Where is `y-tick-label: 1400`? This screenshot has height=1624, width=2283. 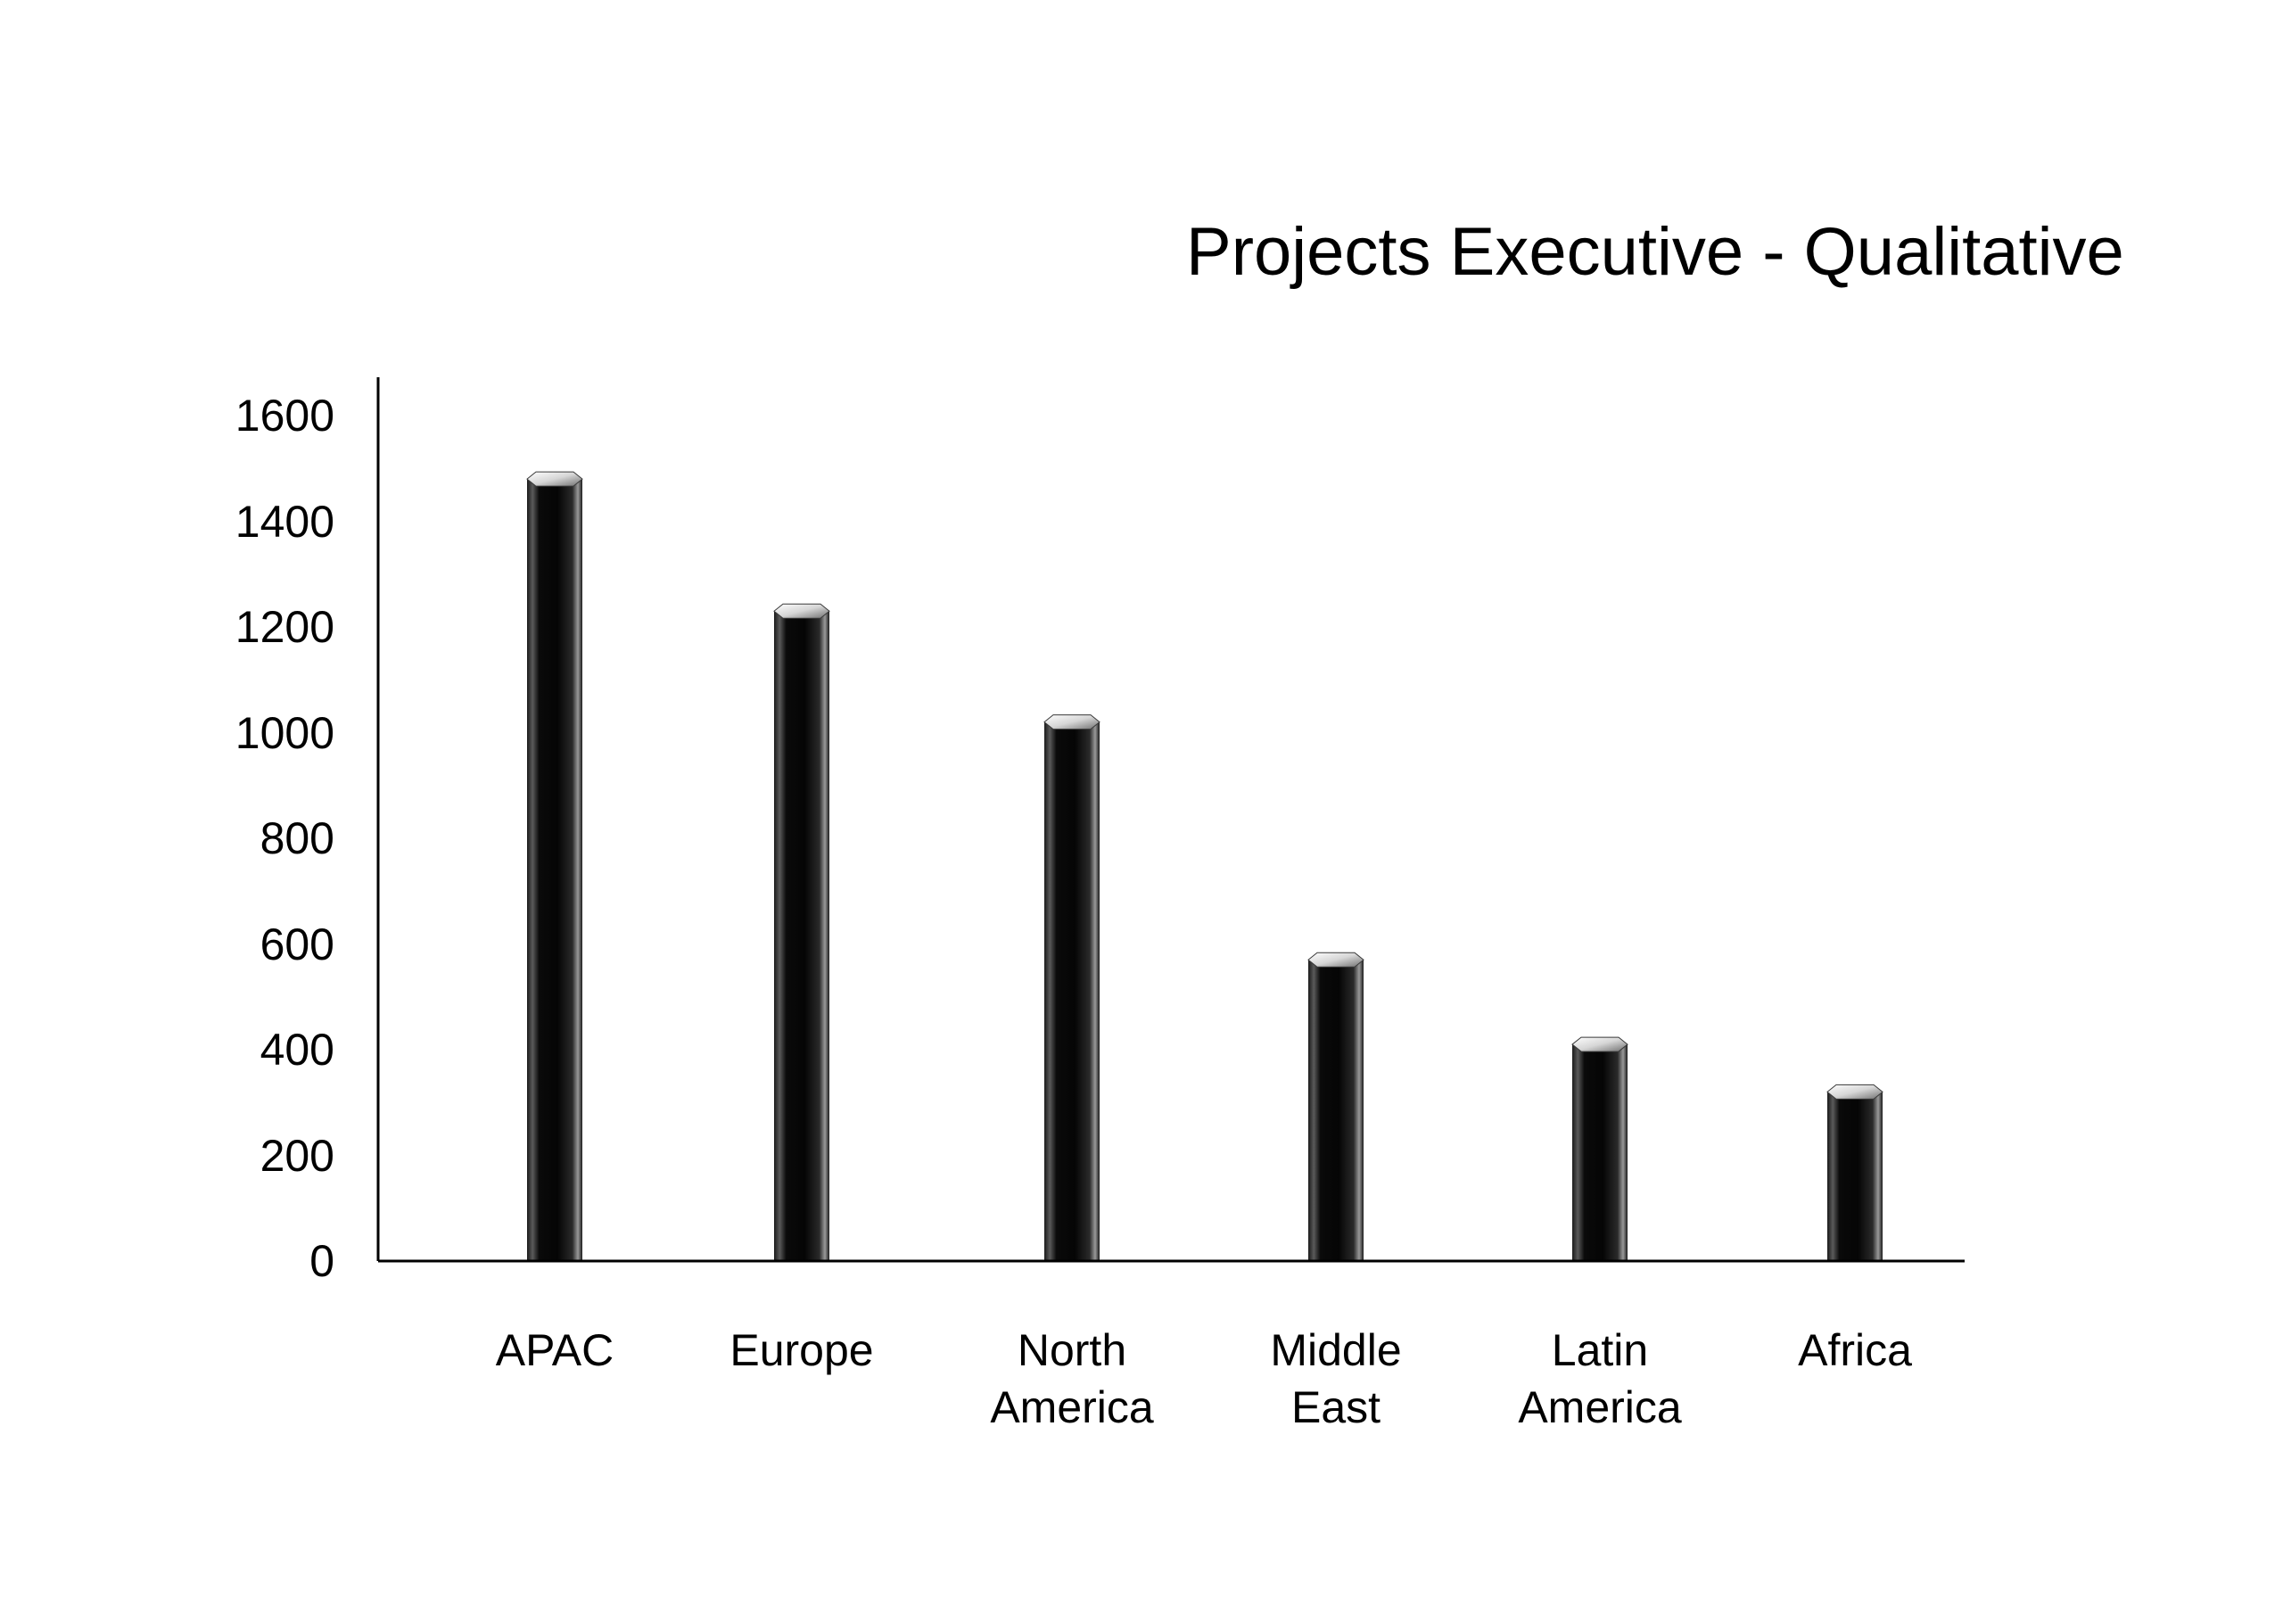 y-tick-label: 1400 is located at coordinates (284, 521).